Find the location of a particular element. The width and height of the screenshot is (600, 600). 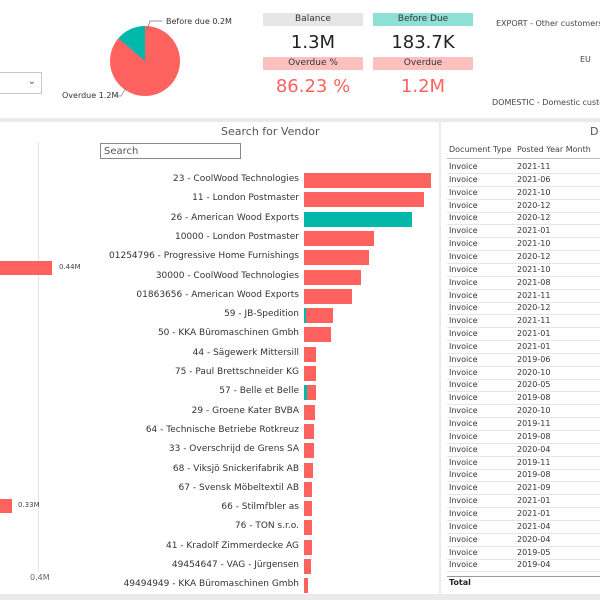

vendor-bar-row: 01863656 - American Wood Exports is located at coordinates (267, 296).